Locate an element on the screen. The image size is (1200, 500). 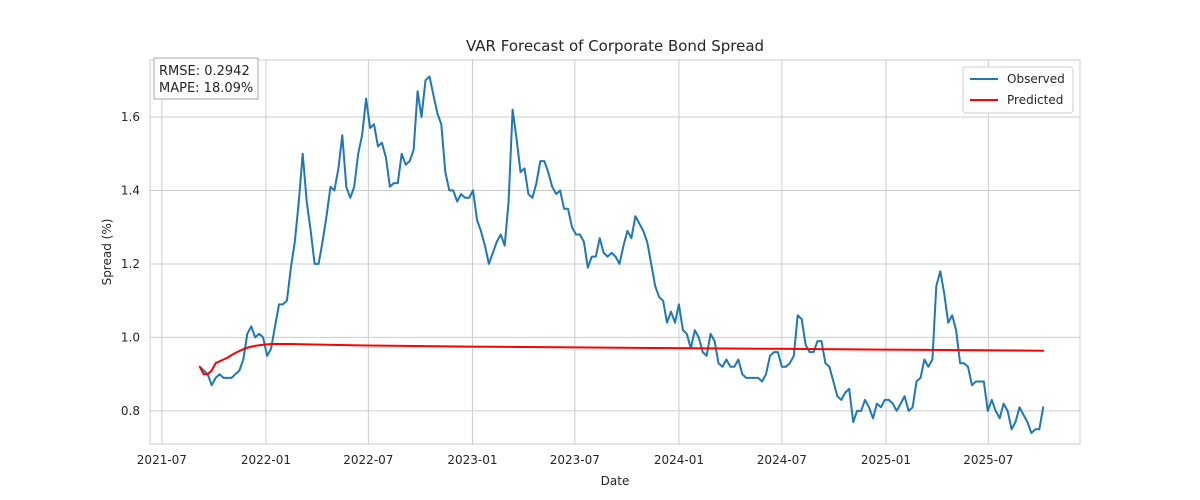
y-tick-label: 1.4 is located at coordinates (130, 190).